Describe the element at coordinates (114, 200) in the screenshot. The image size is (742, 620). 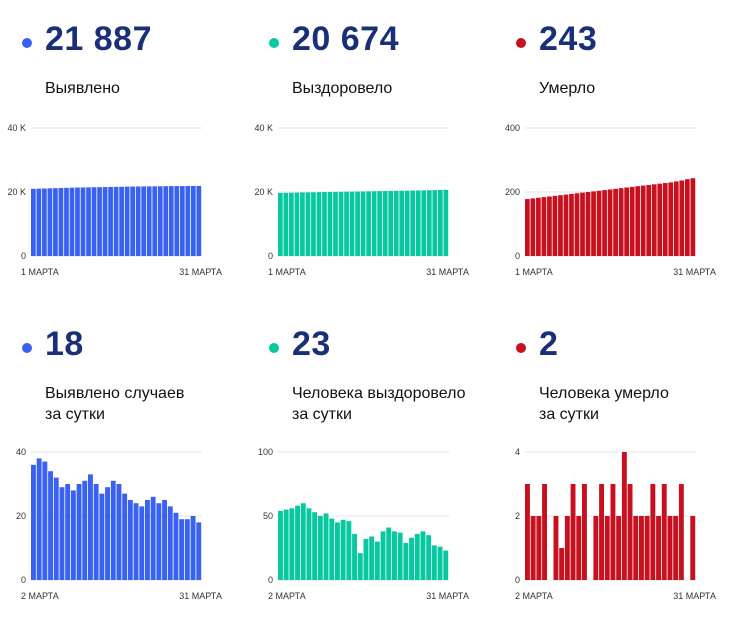
I see `detected-total-chart: 0 20 K 40 K 1 МАРТА 31 МАРТА` at that location.